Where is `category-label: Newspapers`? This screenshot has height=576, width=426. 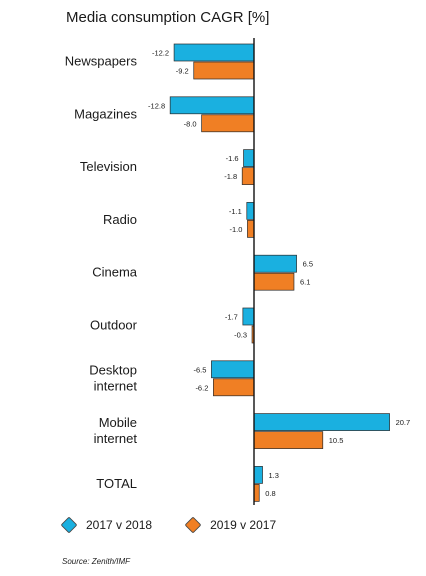
category-label: Newspapers is located at coordinates (101, 61).